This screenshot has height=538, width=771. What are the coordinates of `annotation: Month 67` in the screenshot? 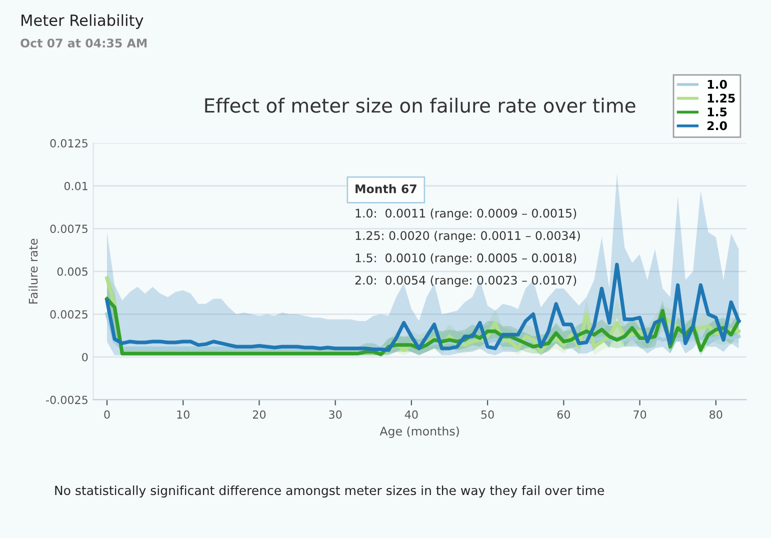 It's located at (386, 189).